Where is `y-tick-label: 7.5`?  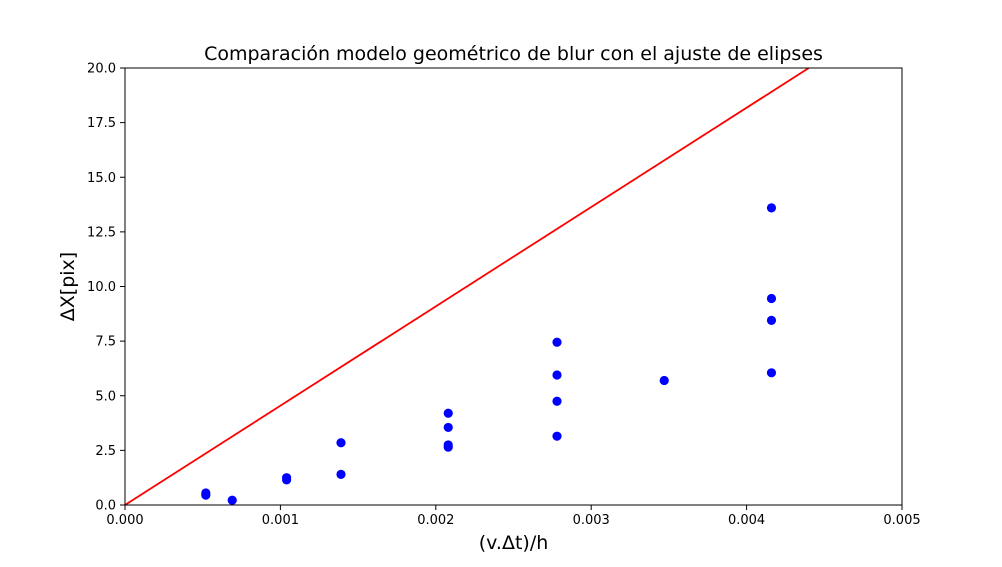
y-tick-label: 7.5 is located at coordinates (105, 342).